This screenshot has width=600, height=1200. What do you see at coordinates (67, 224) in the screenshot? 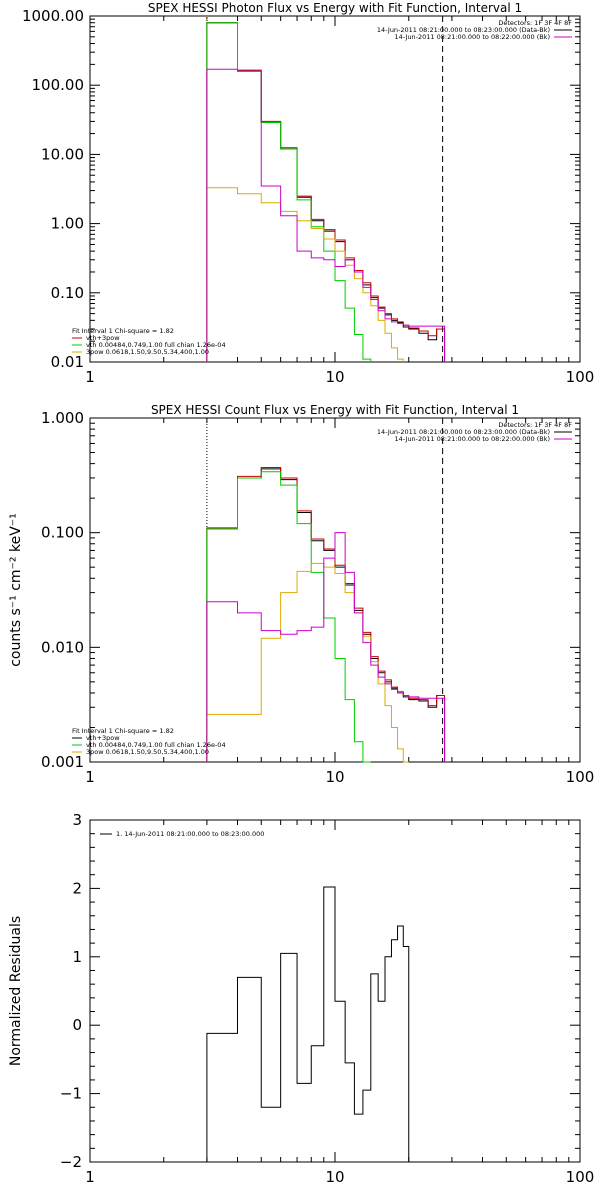
I see `y-tick-label: 1.00` at bounding box center [67, 224].